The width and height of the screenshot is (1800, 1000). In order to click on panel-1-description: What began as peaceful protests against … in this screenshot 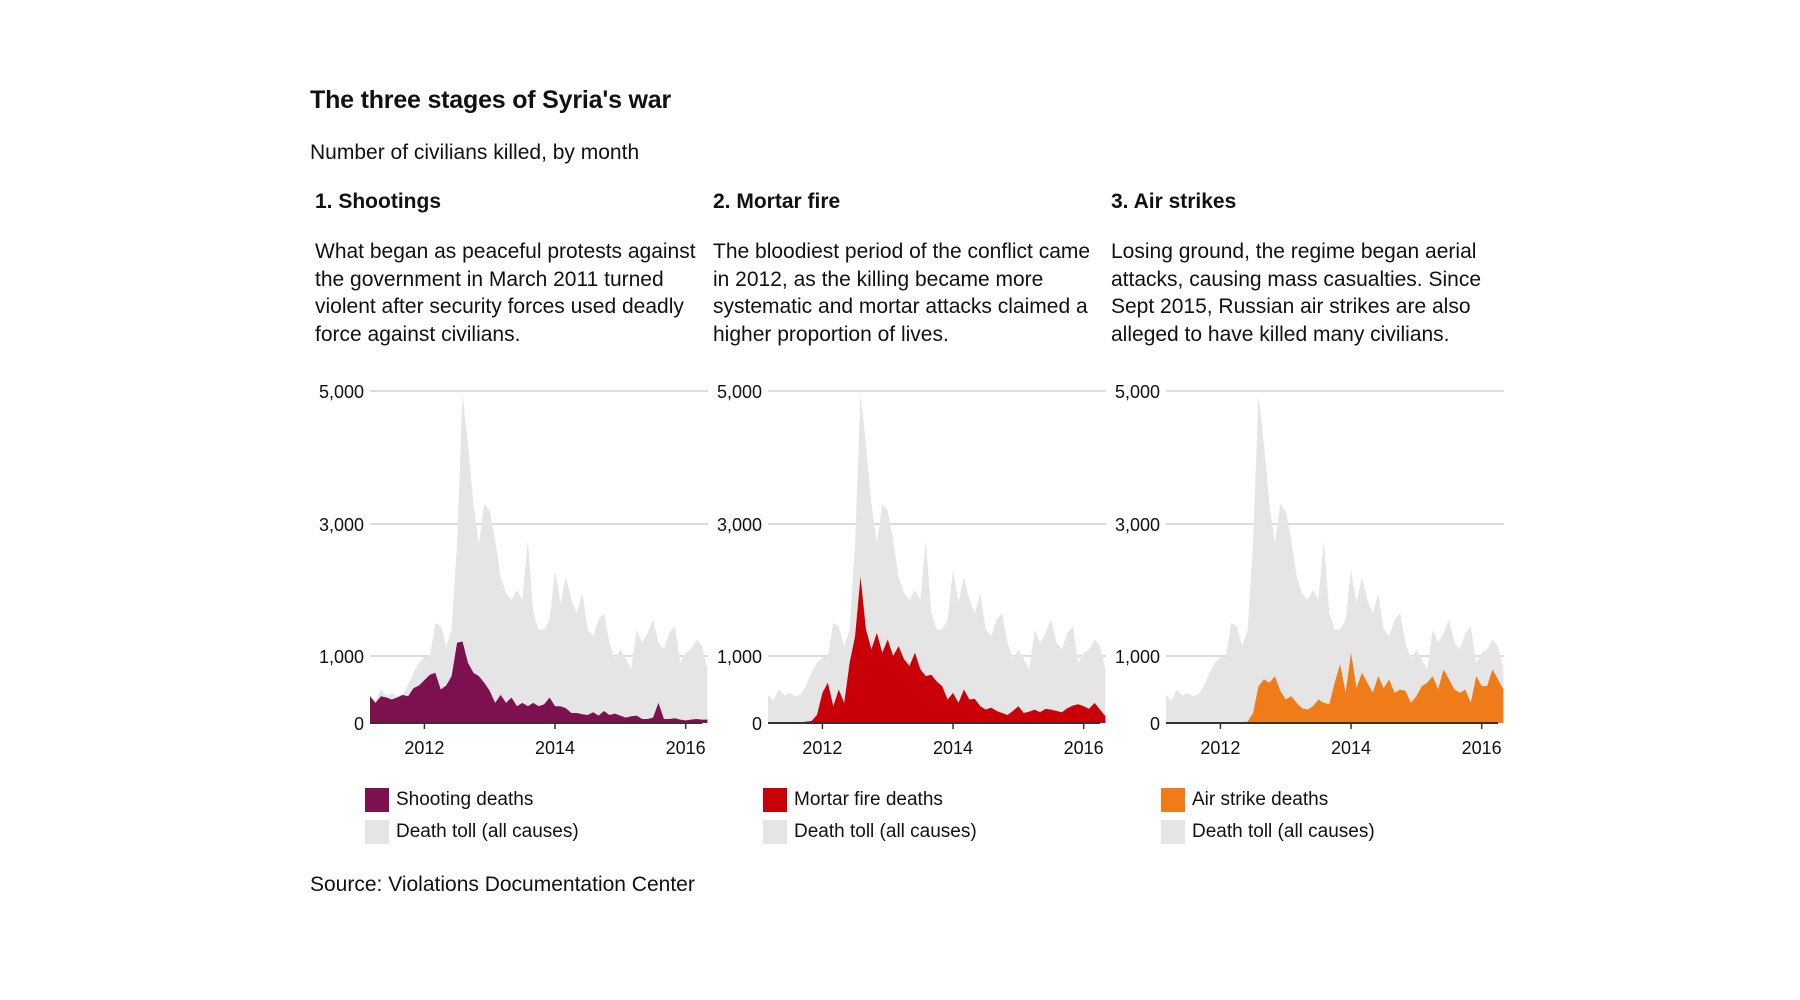, I will do `click(505, 293)`.